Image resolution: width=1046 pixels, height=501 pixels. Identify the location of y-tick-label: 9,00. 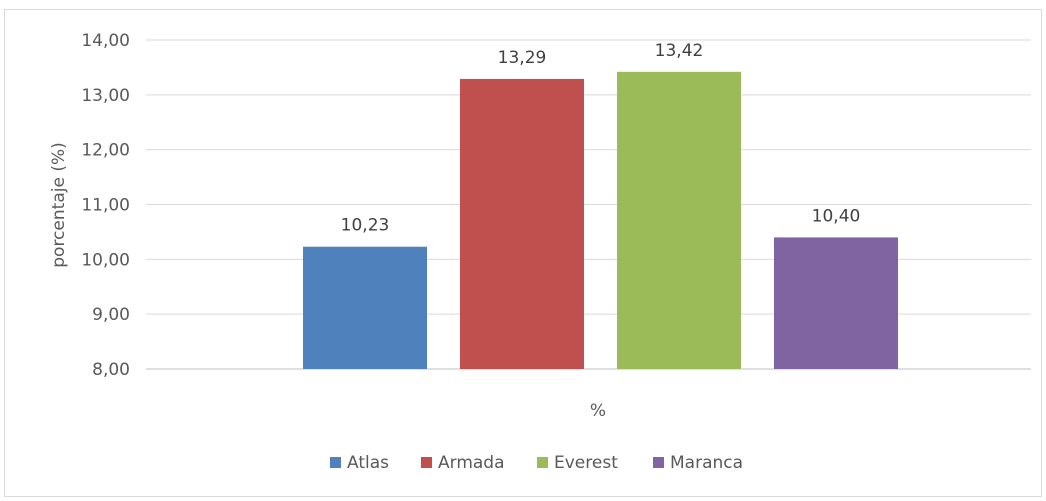
(111, 315).